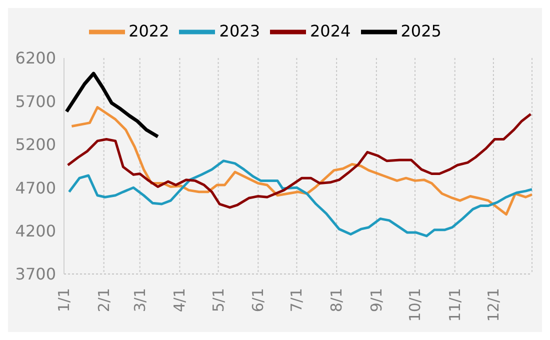 The width and height of the screenshot is (550, 340). What do you see at coordinates (455, 305) in the screenshot?
I see `x-tick-label: 11/1` at bounding box center [455, 305].